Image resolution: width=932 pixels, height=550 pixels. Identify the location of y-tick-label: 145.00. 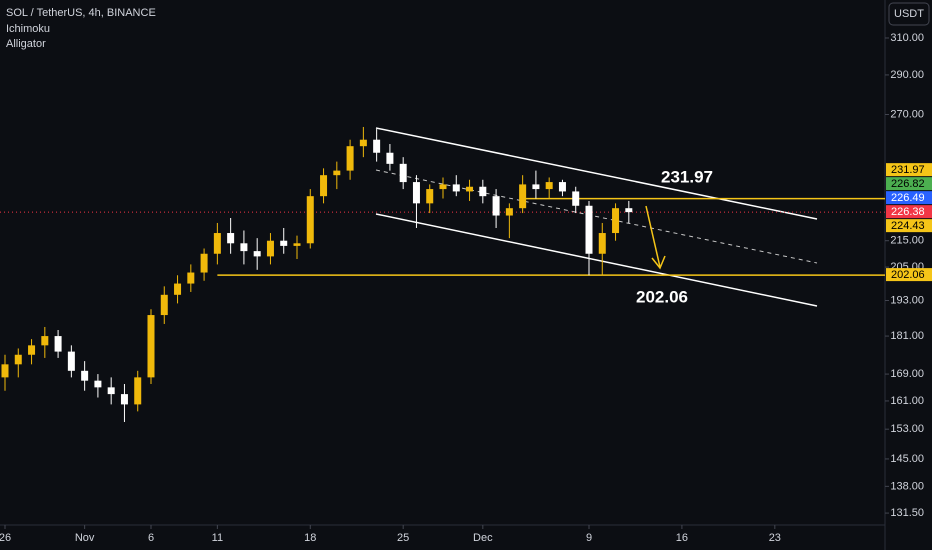
(907, 459).